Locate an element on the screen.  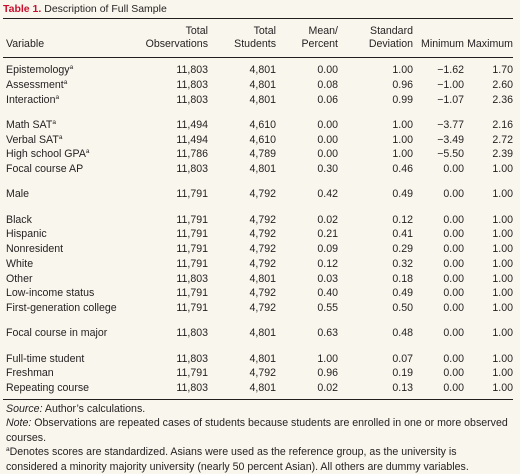
variable-name: Repeating course is located at coordinates (48, 388).